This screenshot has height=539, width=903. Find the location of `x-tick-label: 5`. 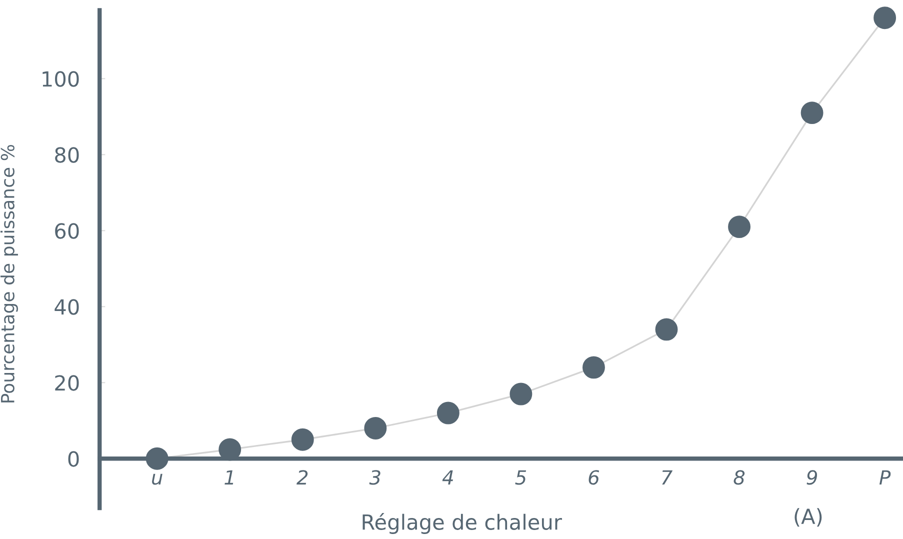

x-tick-label: 5 is located at coordinates (520, 477).